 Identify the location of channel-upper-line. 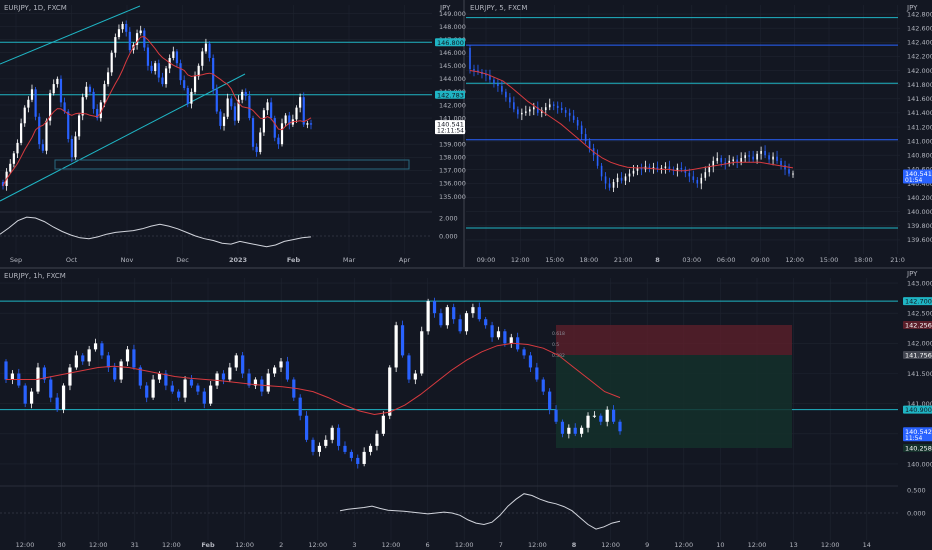
(70, 35).